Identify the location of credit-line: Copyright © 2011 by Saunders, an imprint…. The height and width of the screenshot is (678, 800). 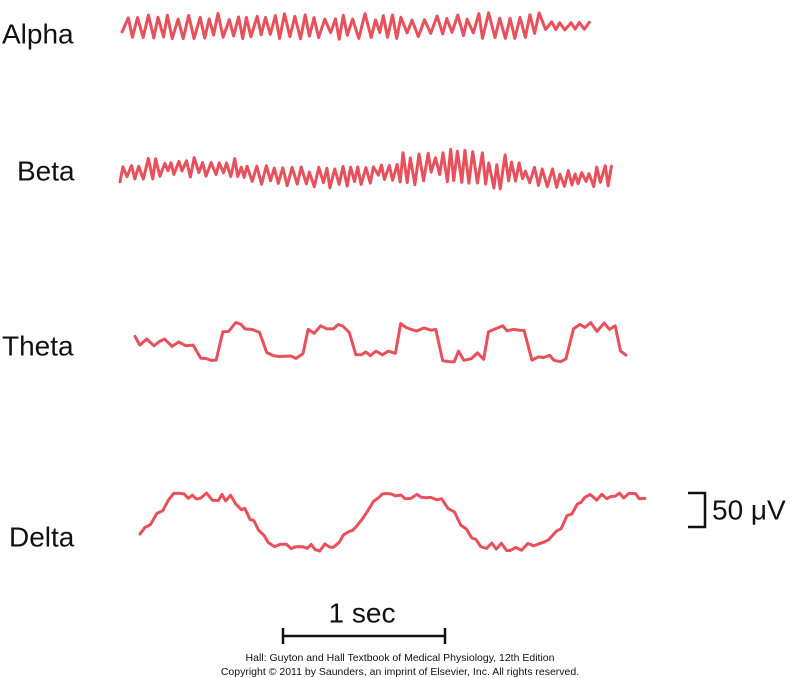
(400, 672).